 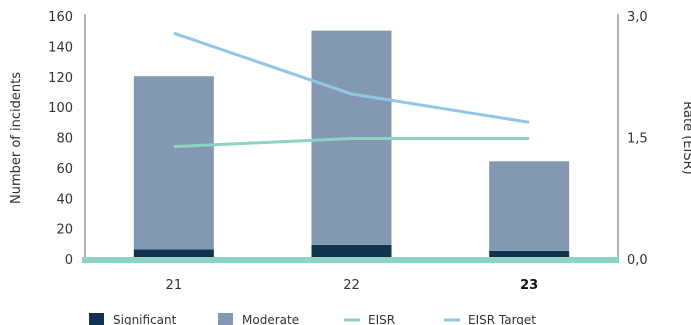 I want to click on x-tick-label-22: 22, so click(x=351, y=285).